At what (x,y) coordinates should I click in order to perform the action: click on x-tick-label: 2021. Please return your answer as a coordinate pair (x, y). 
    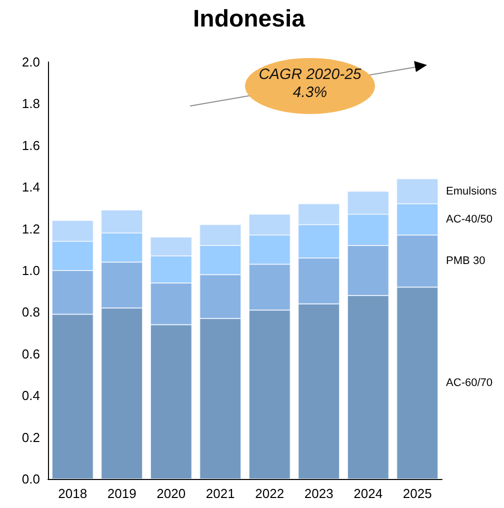
    Looking at the image, I should click on (220, 493).